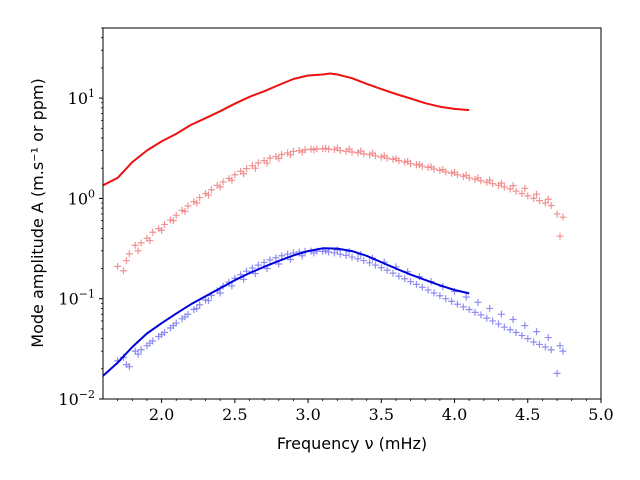 The image size is (640, 480). I want to click on y-axis: 10⁻² 10⁻¹ 10⁰ 10¹, so click(80, 218).